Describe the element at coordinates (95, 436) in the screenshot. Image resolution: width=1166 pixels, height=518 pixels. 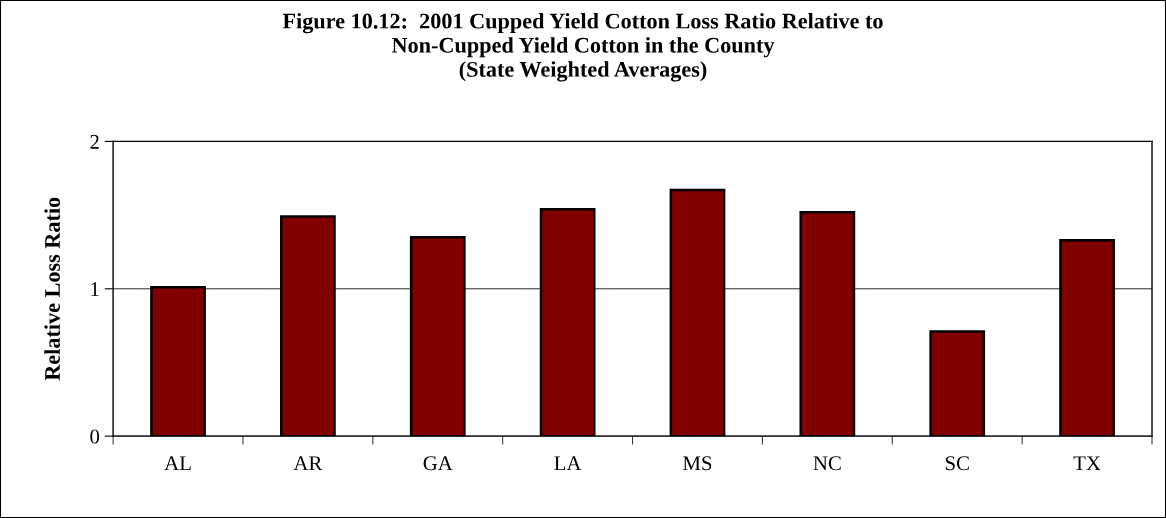
I see `y-tick-label: 0` at that location.